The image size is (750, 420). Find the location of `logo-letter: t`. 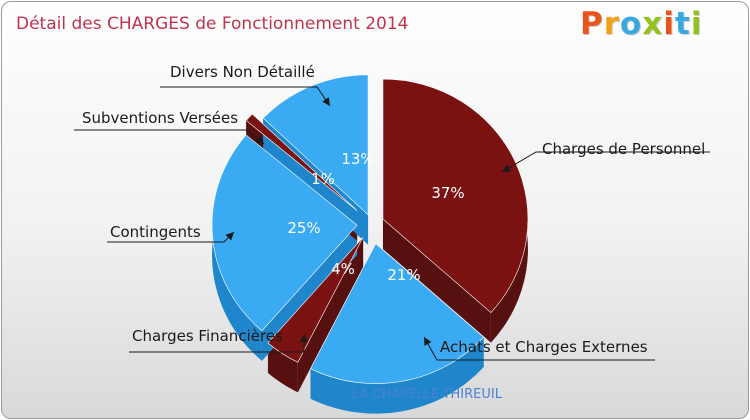

logo-letter: t is located at coordinates (682, 24).